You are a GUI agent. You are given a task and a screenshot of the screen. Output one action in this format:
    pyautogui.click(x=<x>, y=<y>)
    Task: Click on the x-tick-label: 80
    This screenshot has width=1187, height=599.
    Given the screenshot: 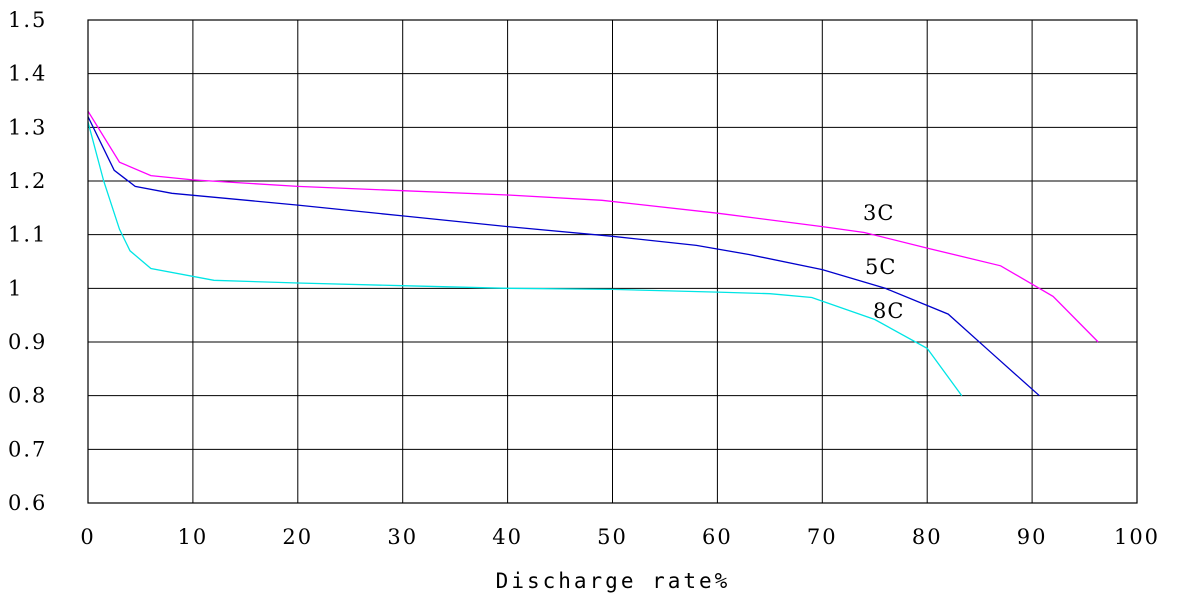 What is the action you would take?
    pyautogui.click(x=927, y=537)
    